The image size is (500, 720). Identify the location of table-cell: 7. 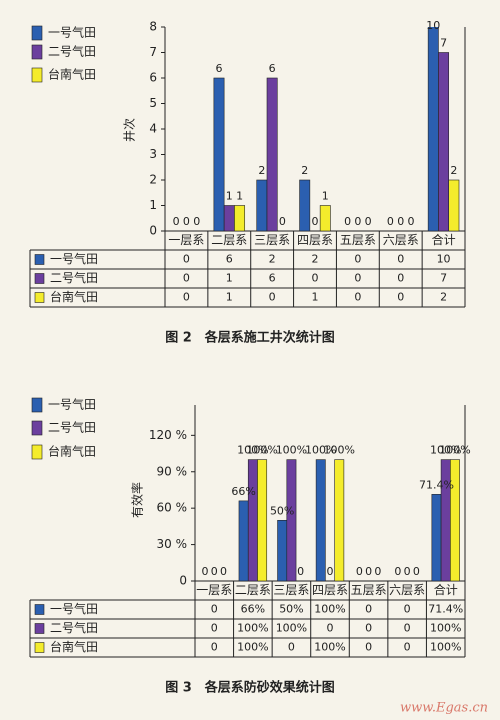
(443, 278).